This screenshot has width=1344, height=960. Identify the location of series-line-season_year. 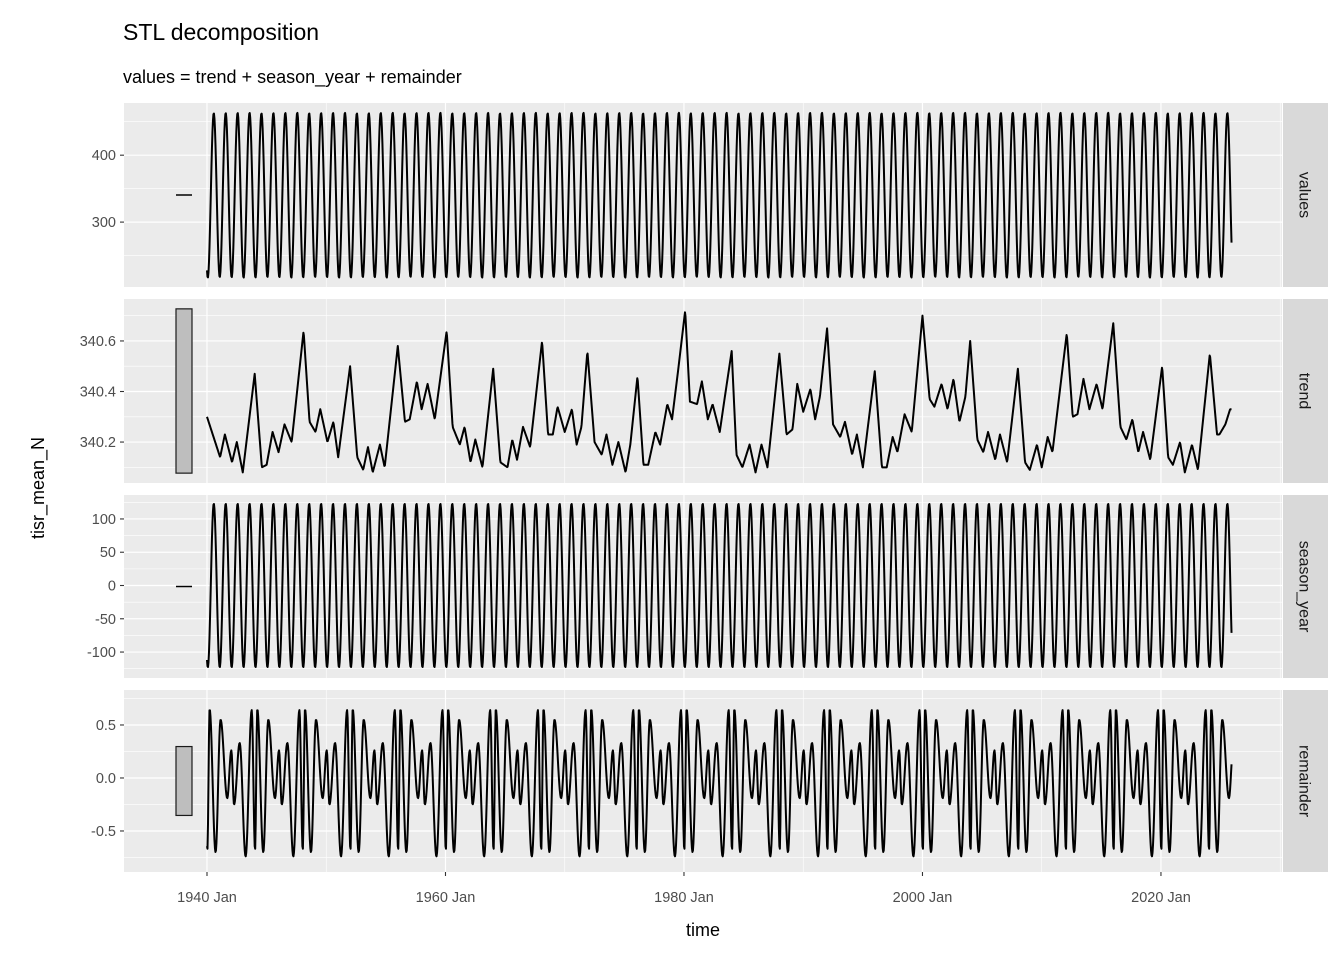
(719, 585).